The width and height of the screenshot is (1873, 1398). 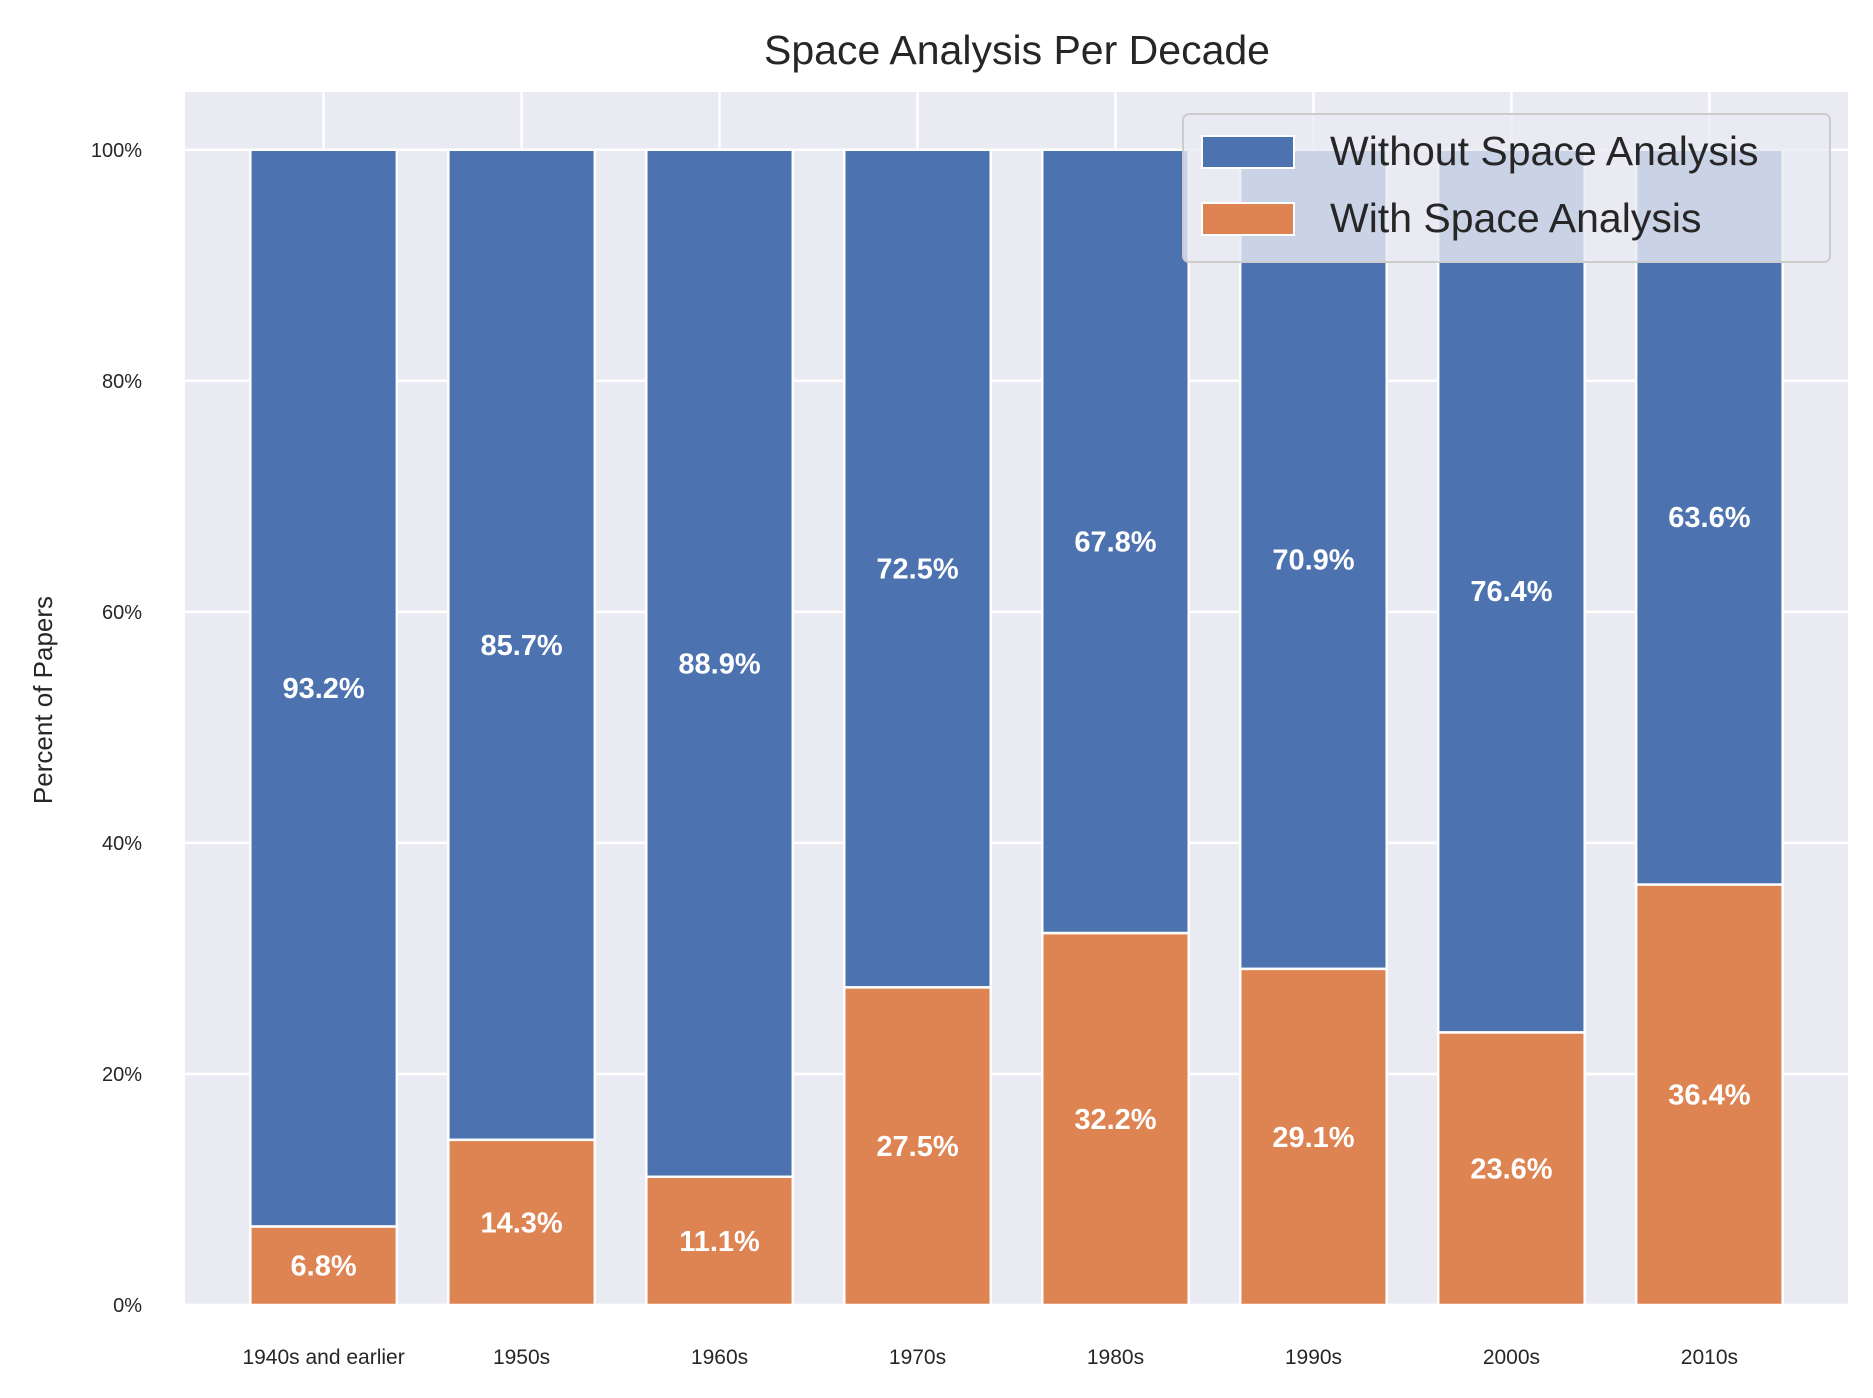 I want to click on y-tick-label: 100%, so click(x=116, y=151).